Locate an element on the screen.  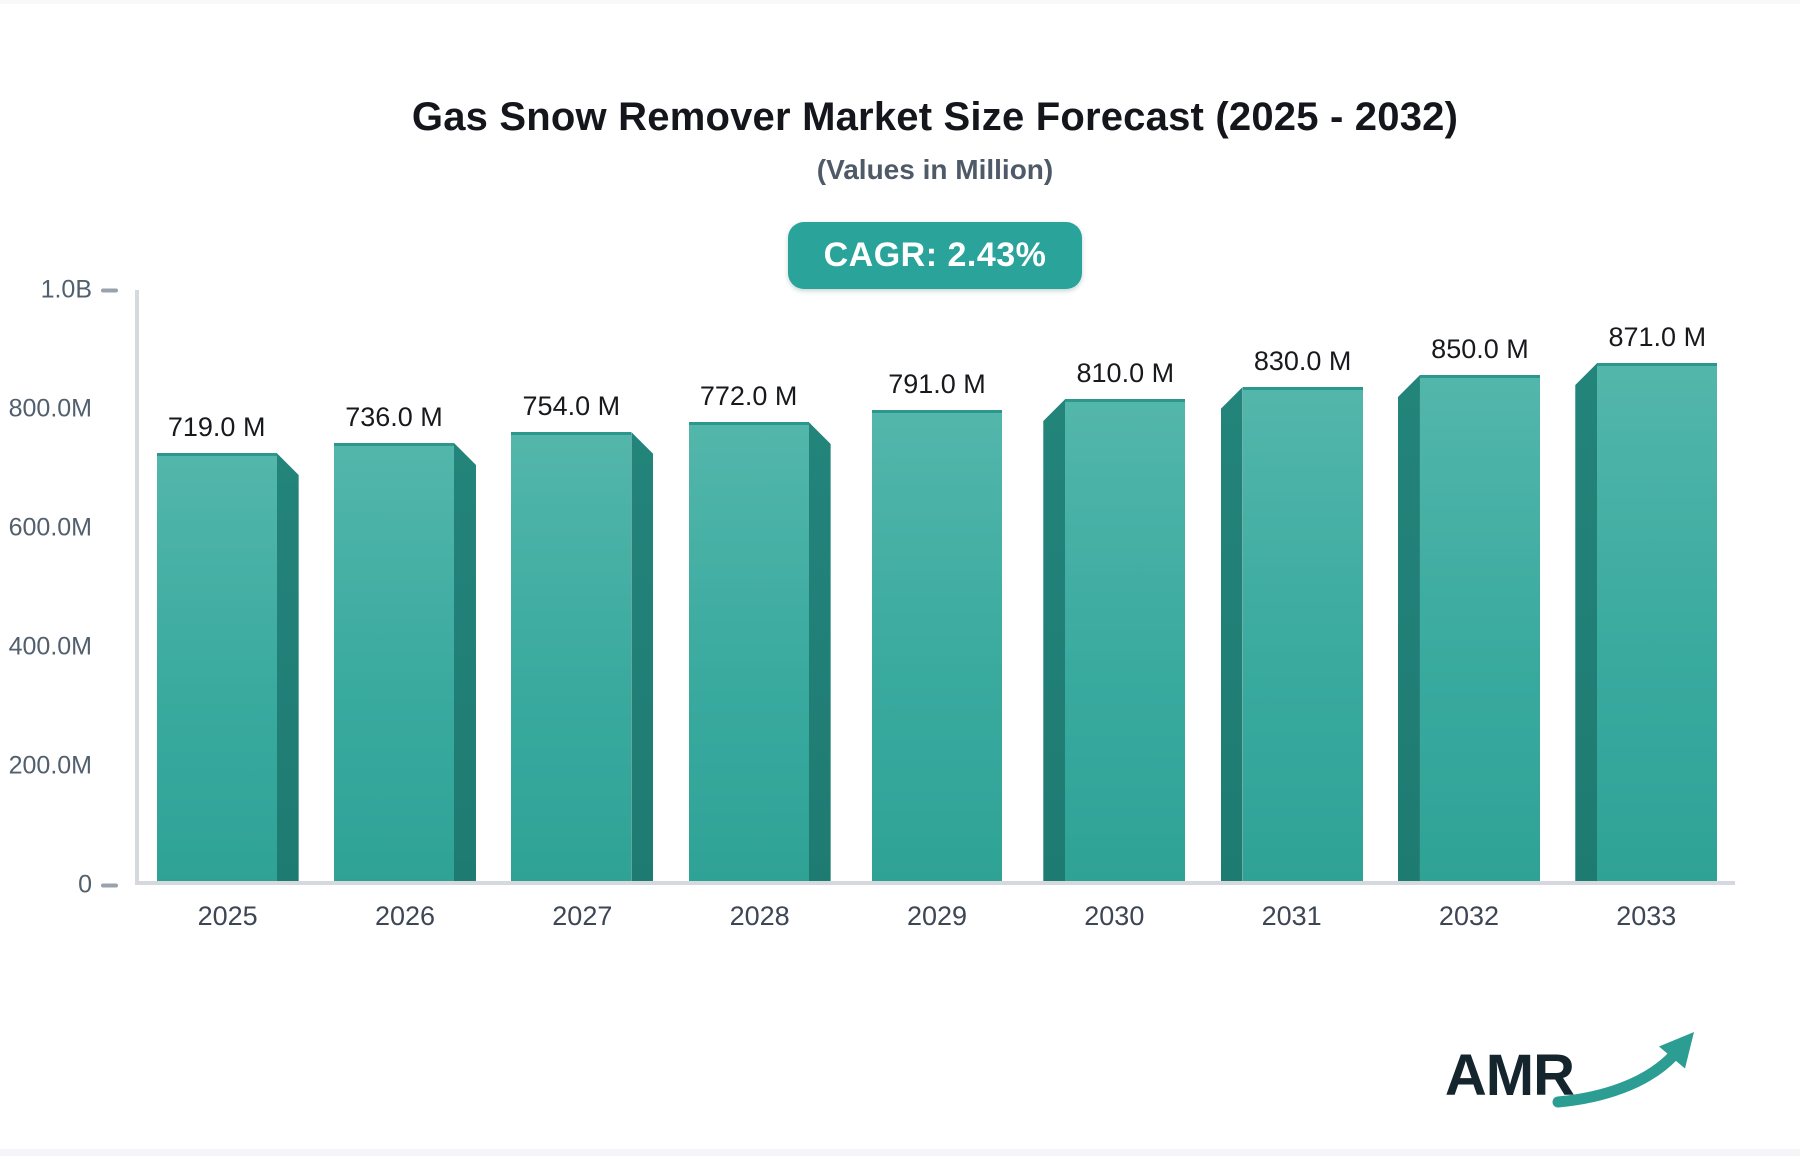
bar-2033: 871.0 M is located at coordinates (1646, 601).